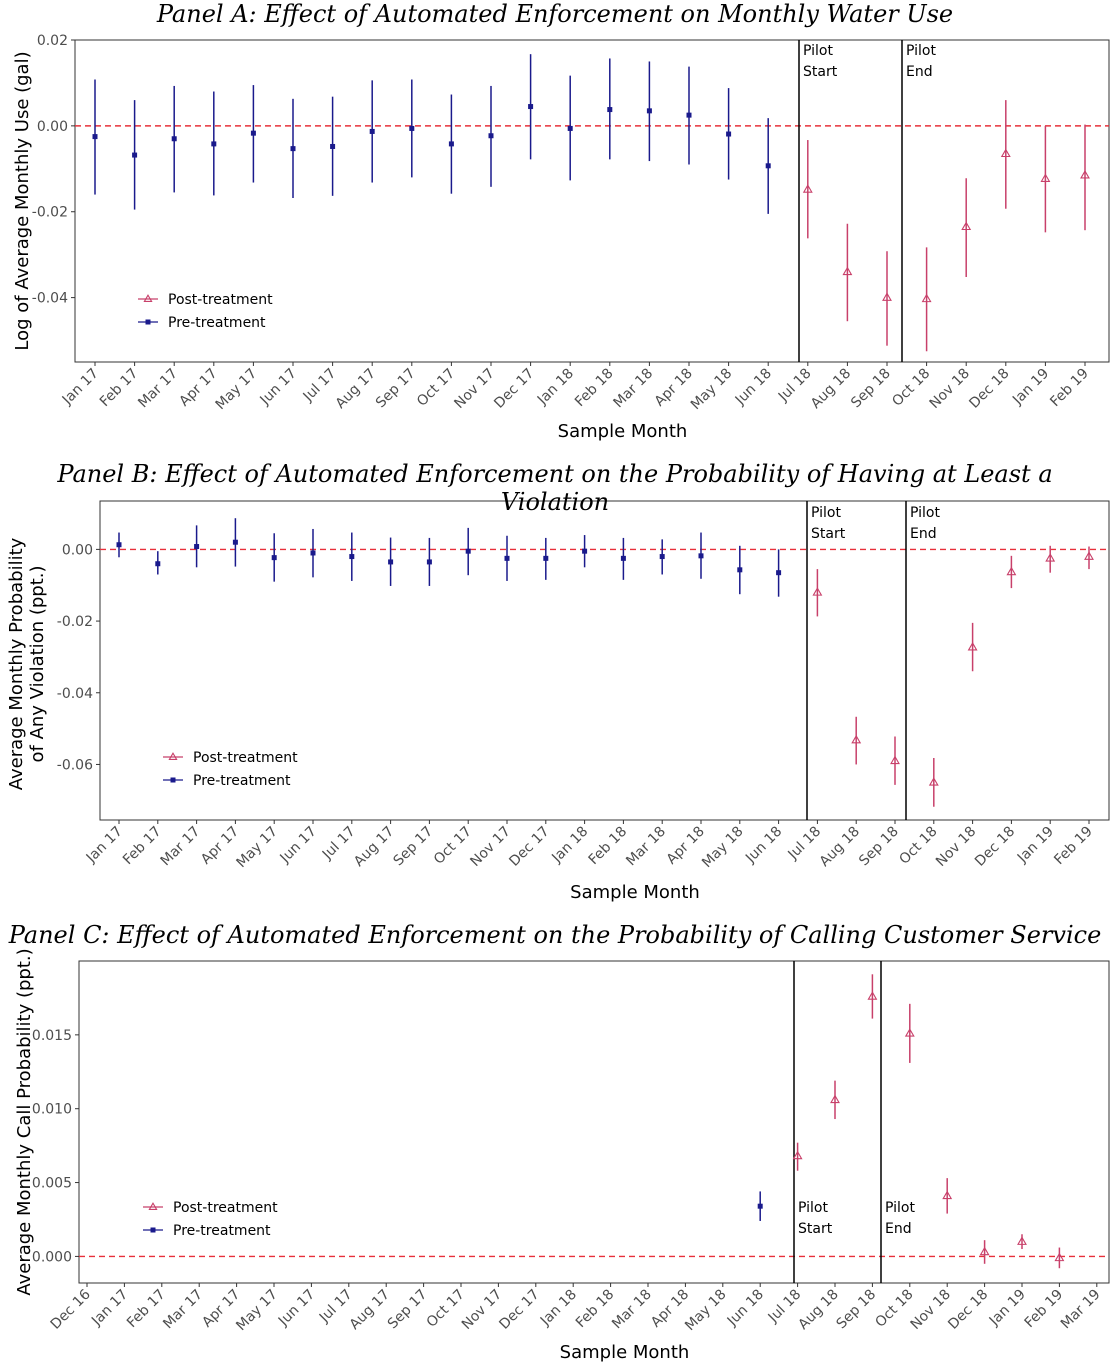  Describe the element at coordinates (370, 1310) in the screenshot. I see `x-tick-label: Aug 17` at that location.